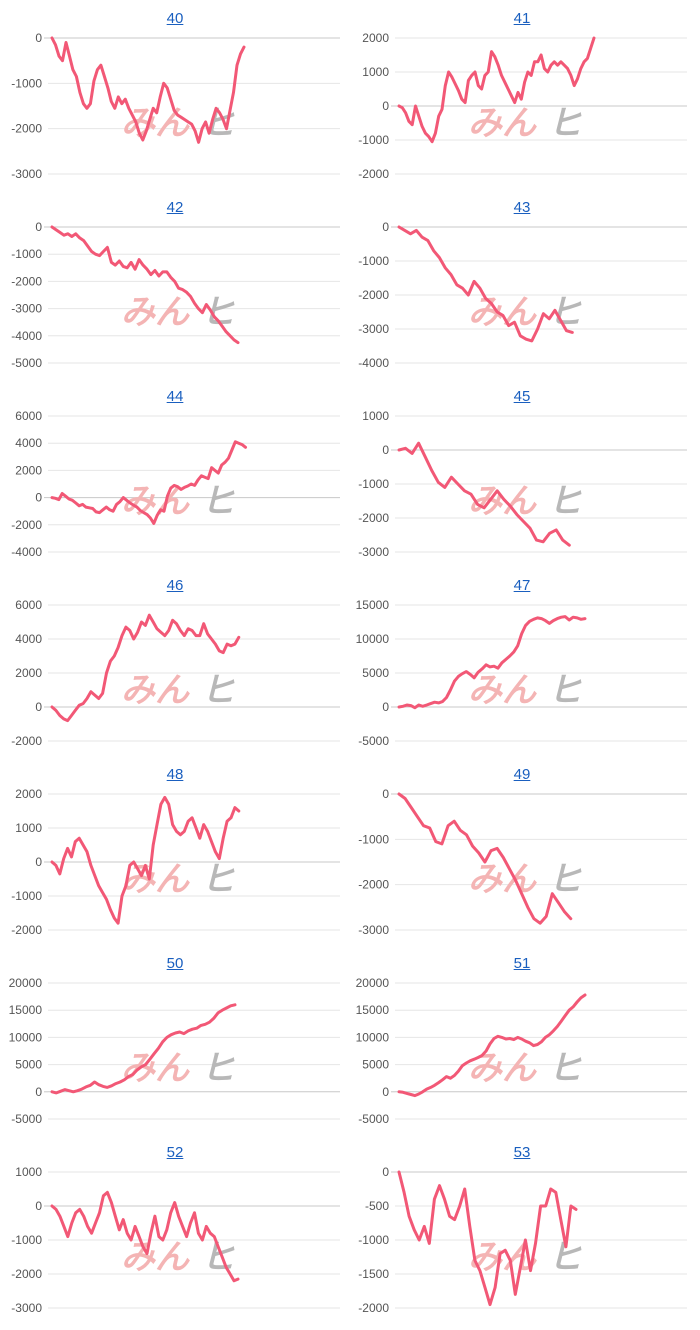 The height and width of the screenshot is (1330, 700). I want to click on chart-svg: 10000-1000-2000-3000みんヒ, so click(175, 1240).